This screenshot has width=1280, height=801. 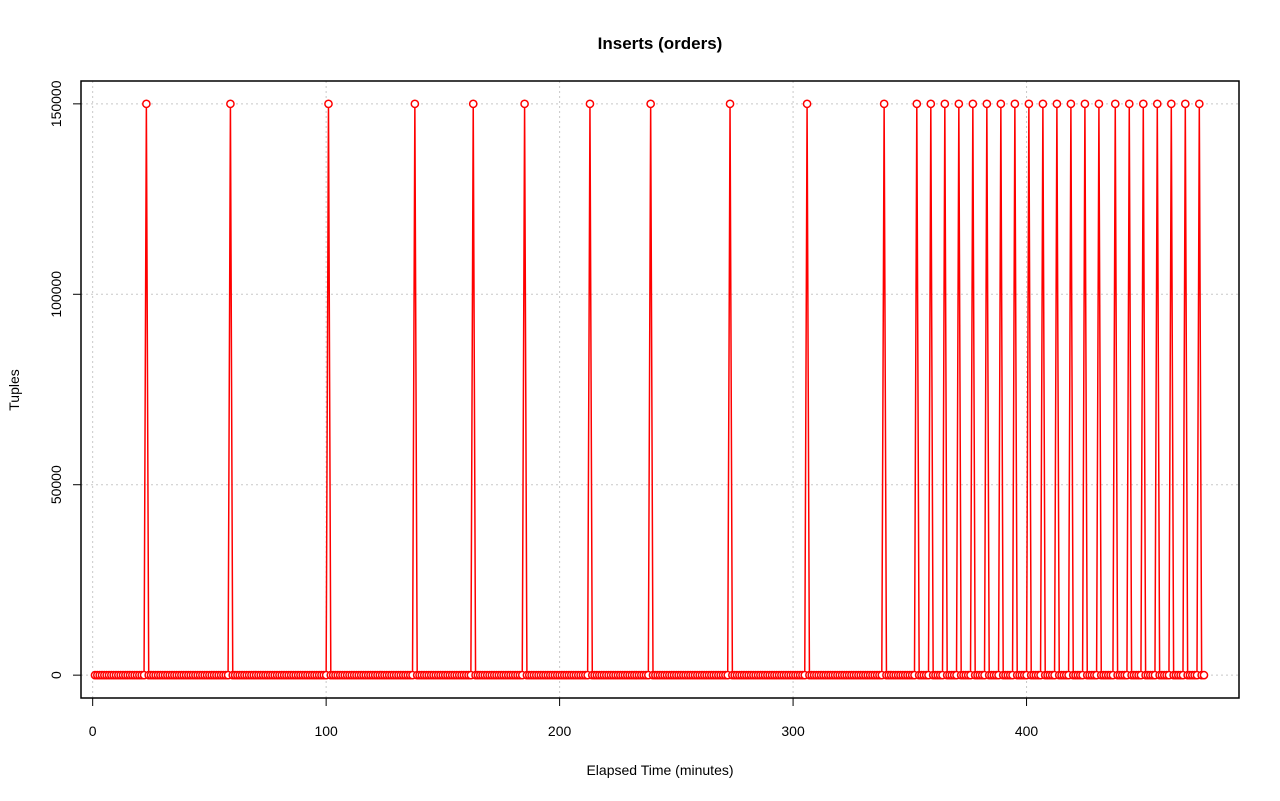 What do you see at coordinates (1204, 675) in the screenshot?
I see `data-point` at bounding box center [1204, 675].